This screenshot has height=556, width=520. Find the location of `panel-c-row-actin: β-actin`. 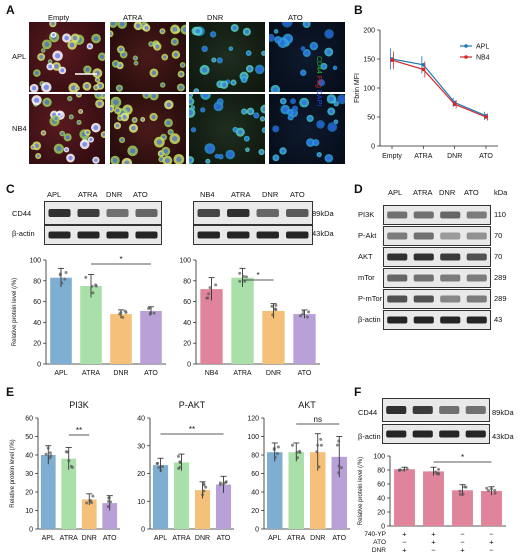

panel-c-row-actin: β-actin is located at coordinates (23, 233).